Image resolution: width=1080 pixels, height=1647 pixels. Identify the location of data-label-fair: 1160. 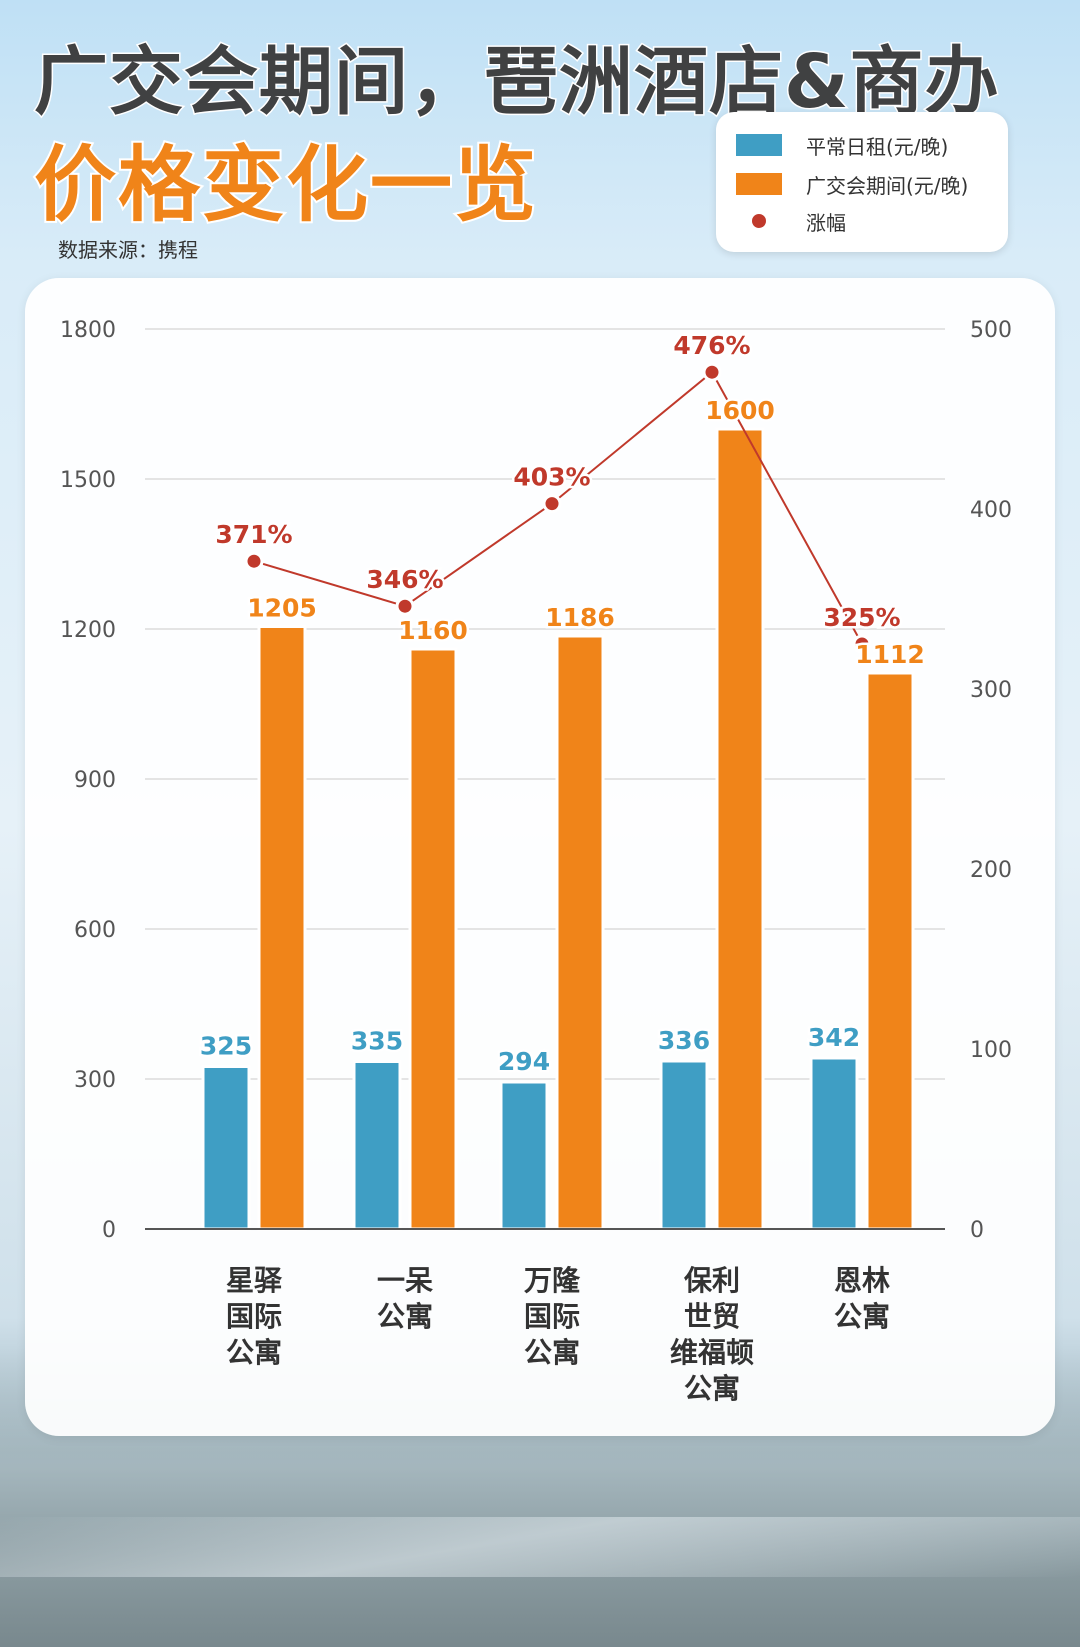
(433, 630).